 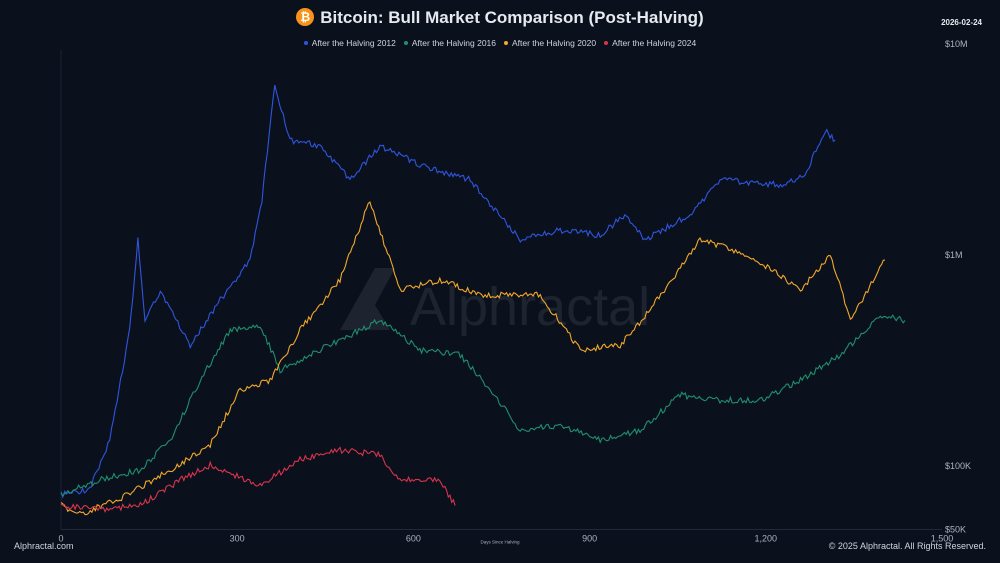 I want to click on legend-item: After the Halving 2024, so click(x=650, y=43).